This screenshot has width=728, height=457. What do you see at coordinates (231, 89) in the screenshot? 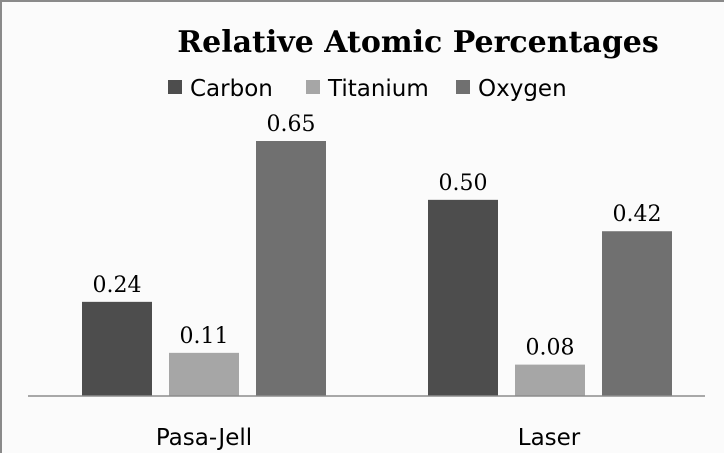
I see `legend-label-carbon: Carbon` at bounding box center [231, 89].